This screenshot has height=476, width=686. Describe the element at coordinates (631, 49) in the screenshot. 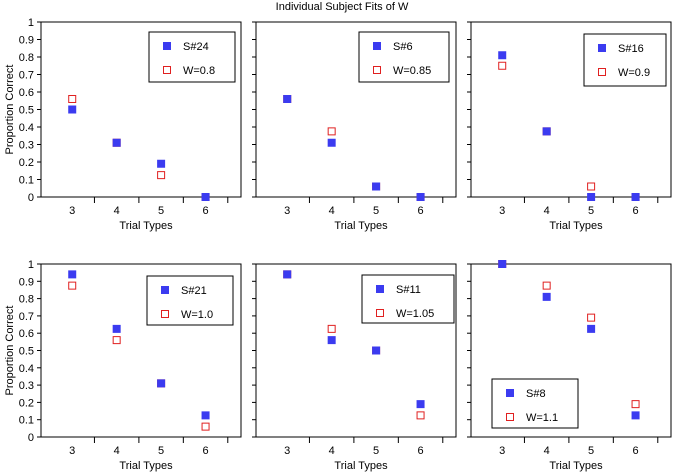

I see `legend-label: S#16` at that location.